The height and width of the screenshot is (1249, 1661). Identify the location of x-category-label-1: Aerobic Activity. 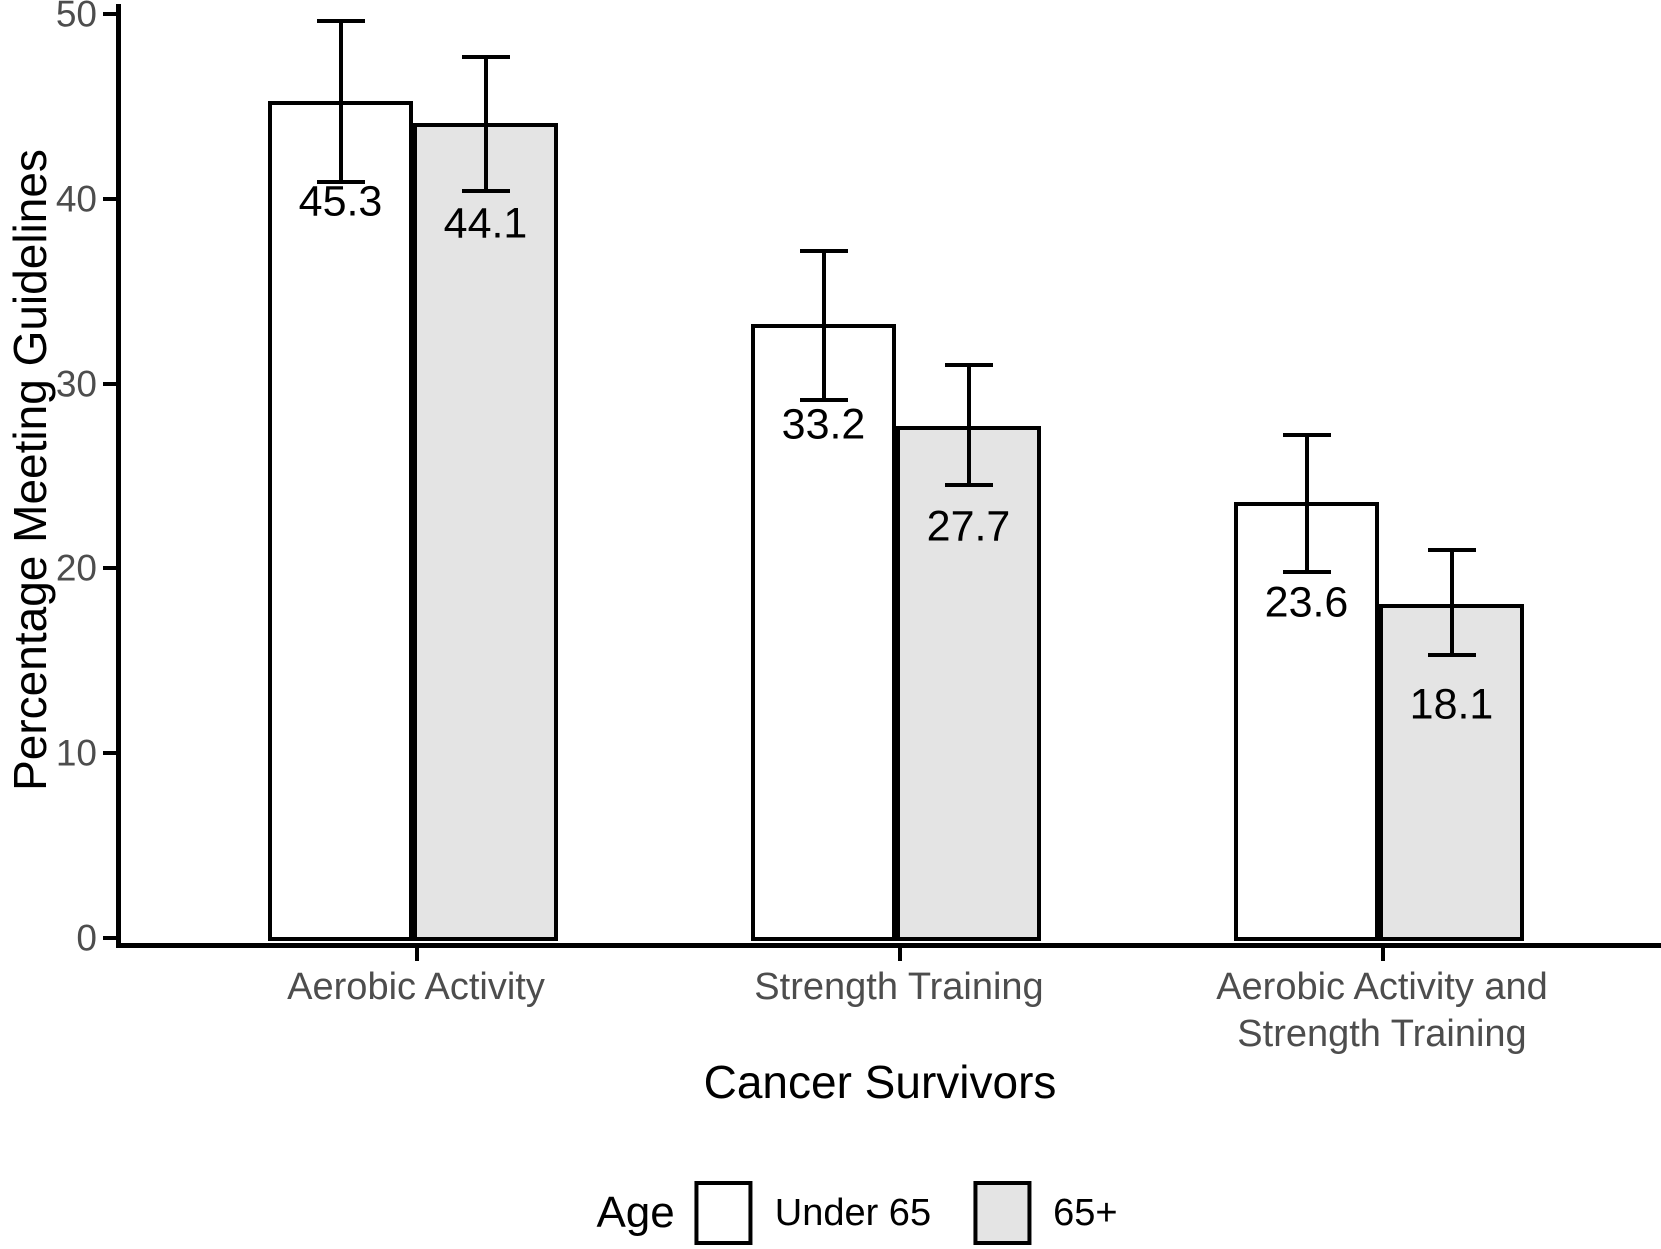
(416, 987).